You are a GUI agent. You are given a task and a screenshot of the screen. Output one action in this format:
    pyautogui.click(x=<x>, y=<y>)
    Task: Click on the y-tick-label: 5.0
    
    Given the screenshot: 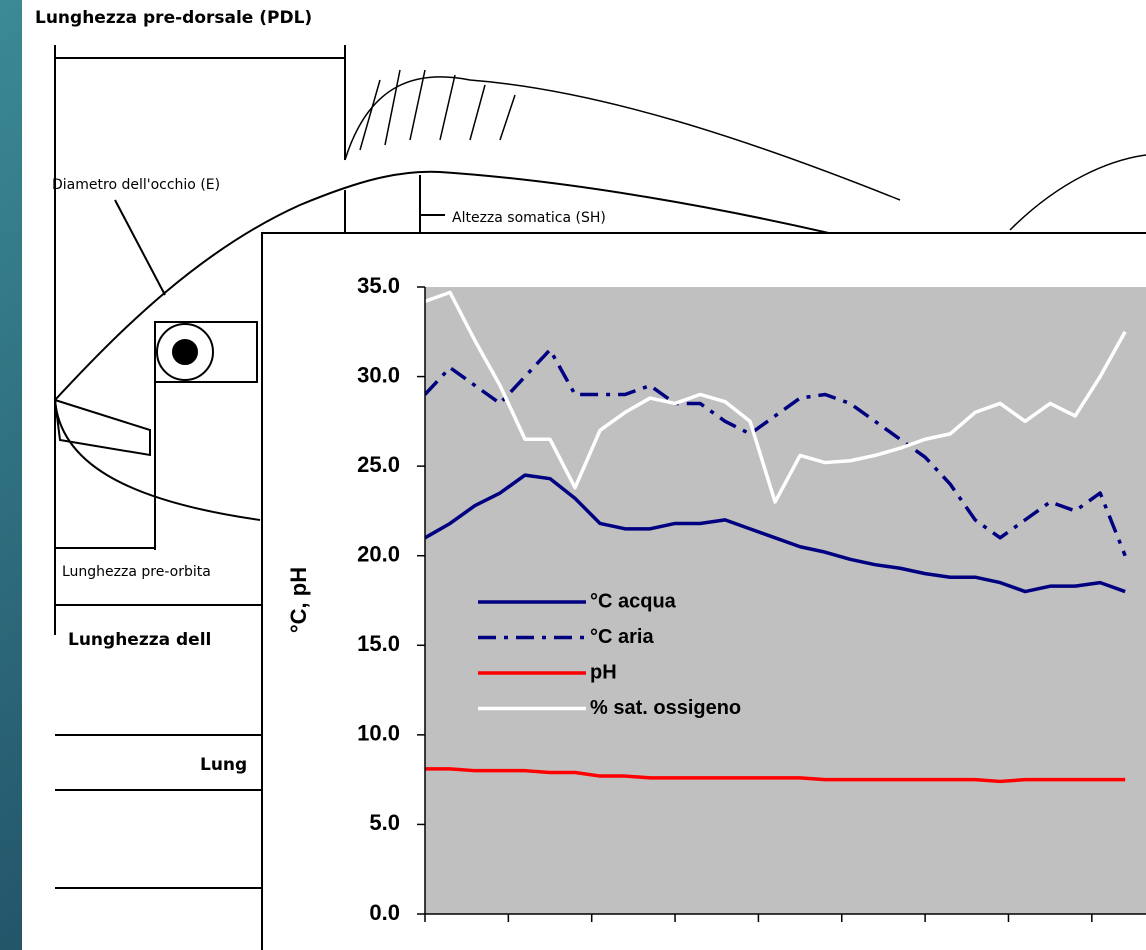 What is the action you would take?
    pyautogui.click(x=384, y=822)
    